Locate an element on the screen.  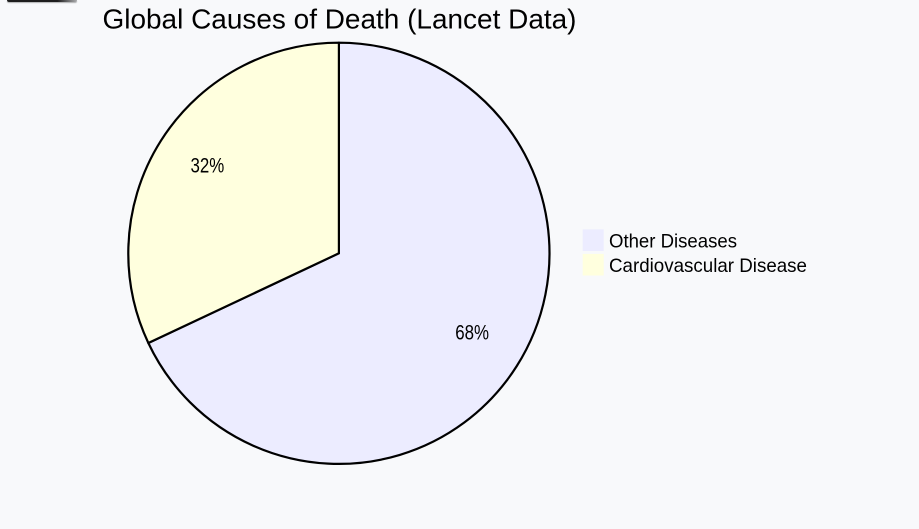
svg-text:Global Causes of Death (Lancet: Global Causes of Death (Lancet Data) is located at coordinates (340, 18).